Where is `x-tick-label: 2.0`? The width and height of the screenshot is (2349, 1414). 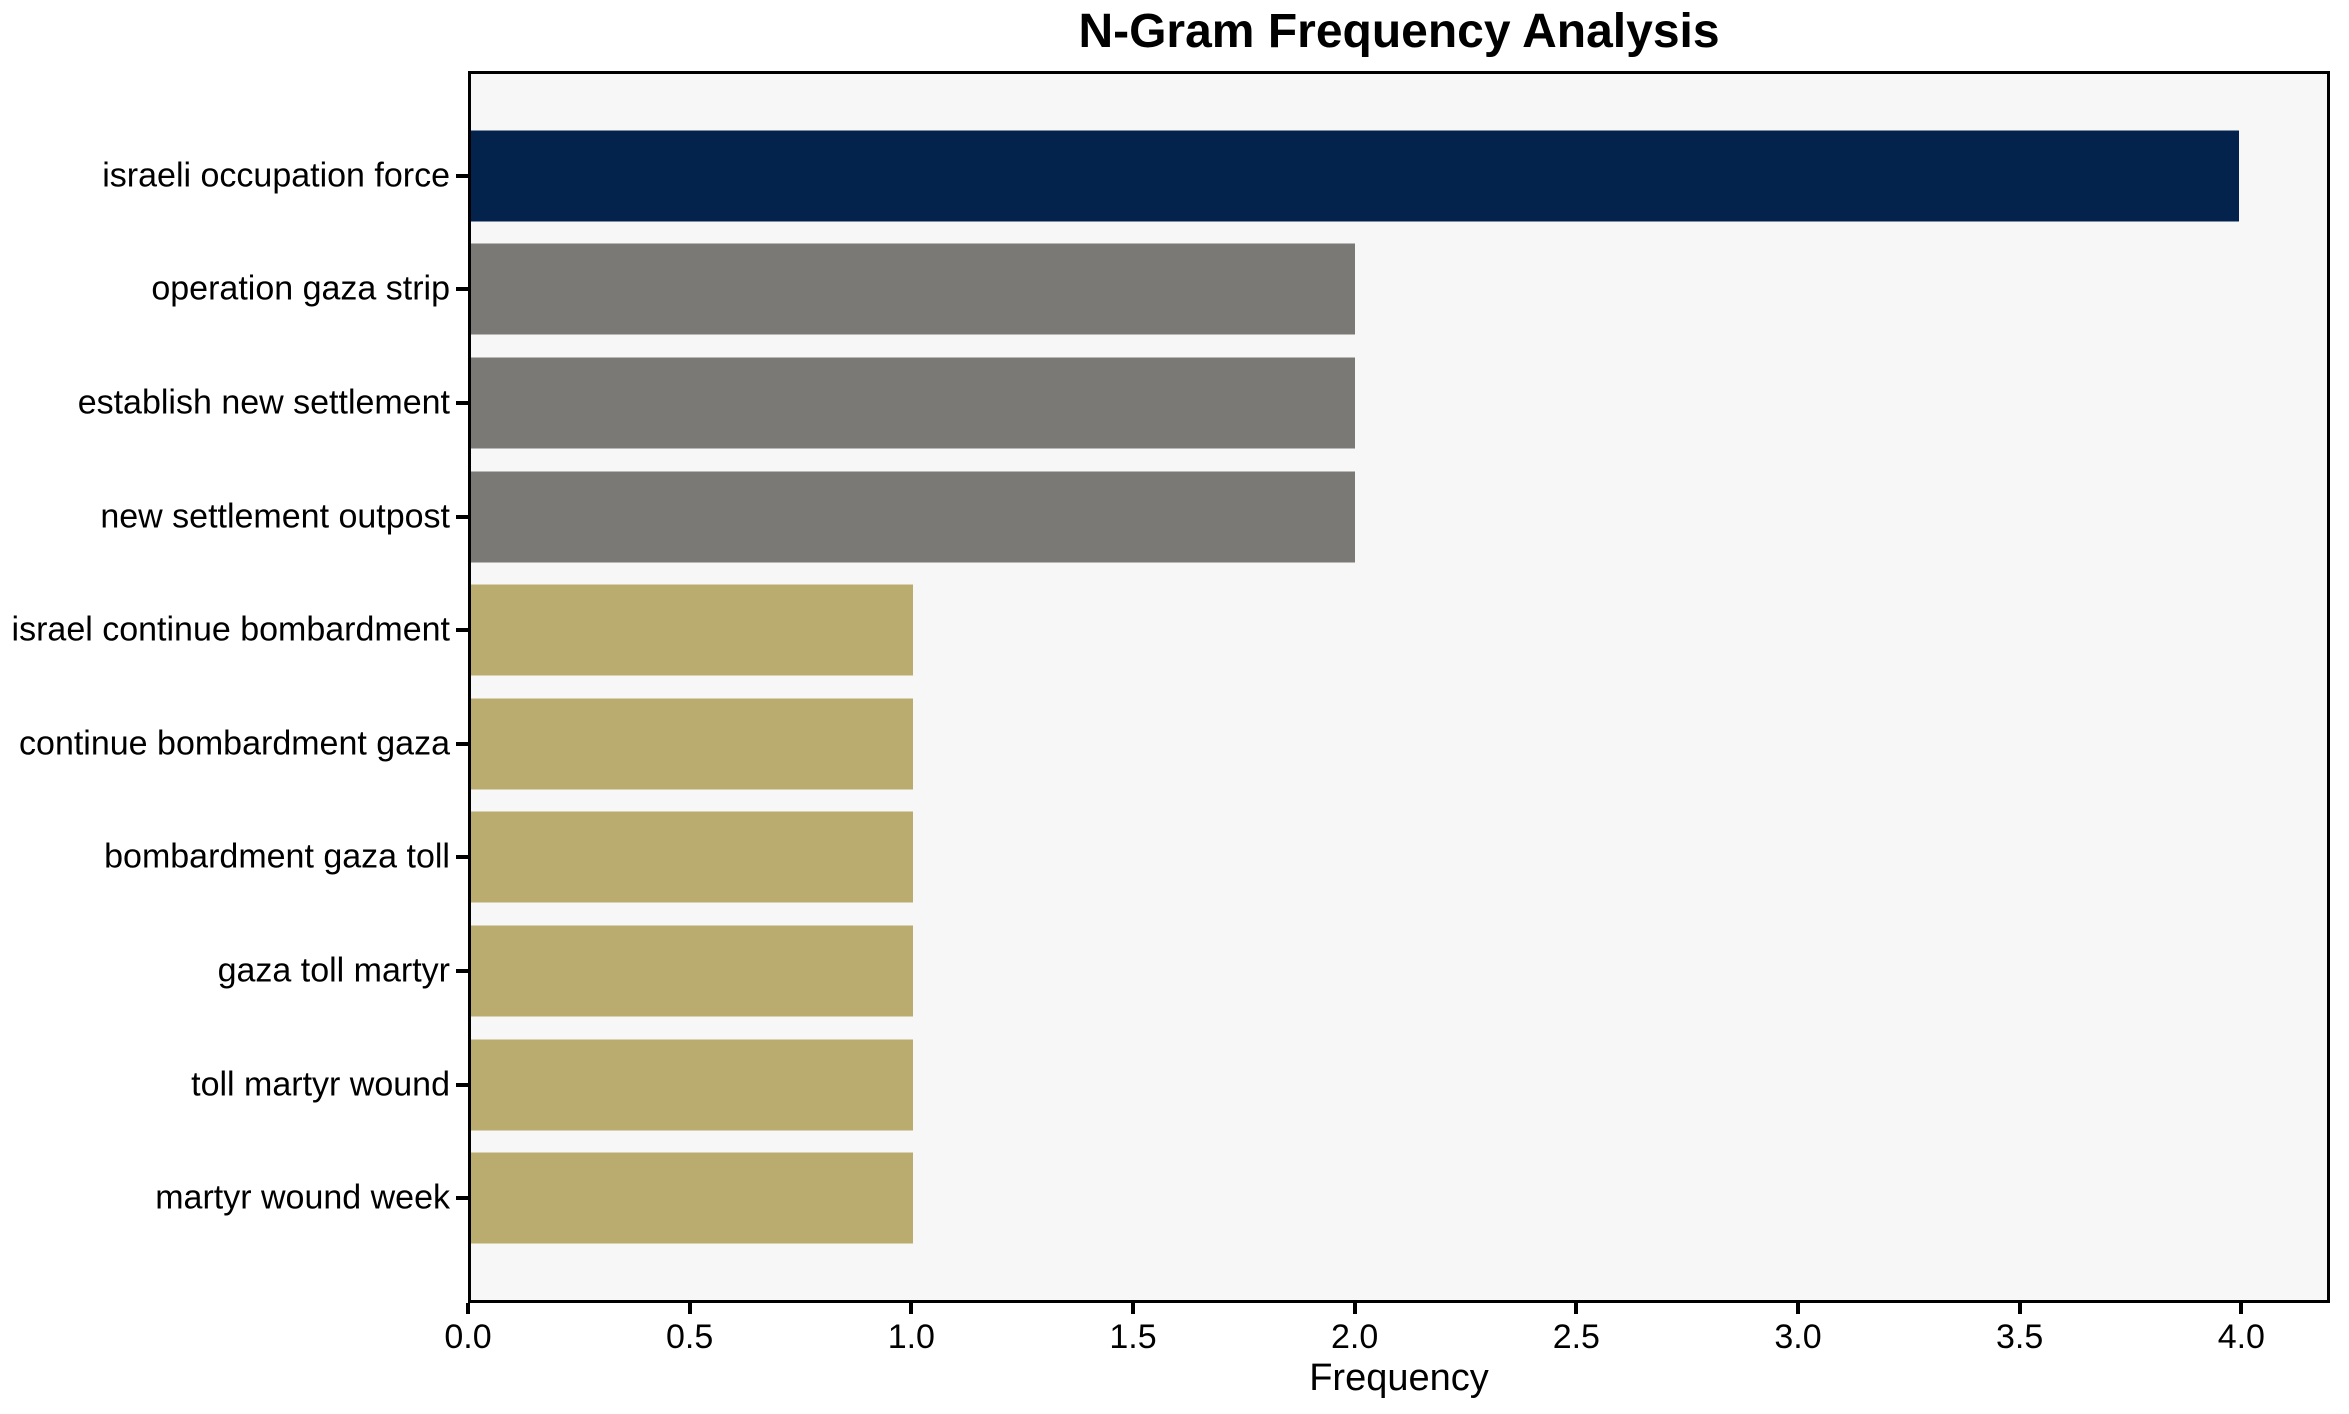
x-tick-label: 2.0 is located at coordinates (1355, 1337).